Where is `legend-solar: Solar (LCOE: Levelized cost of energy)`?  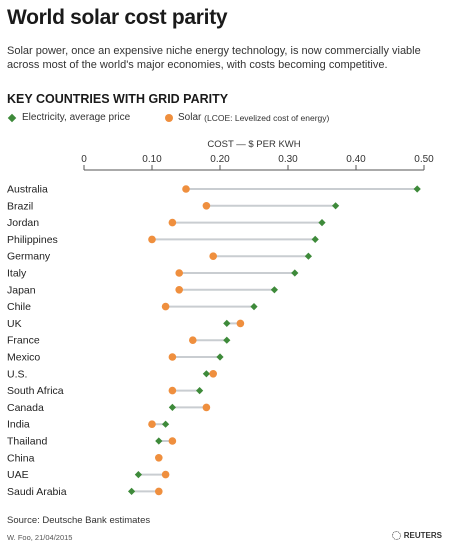
legend-solar: Solar (LCOE: Levelized cost of energy) is located at coordinates (247, 117).